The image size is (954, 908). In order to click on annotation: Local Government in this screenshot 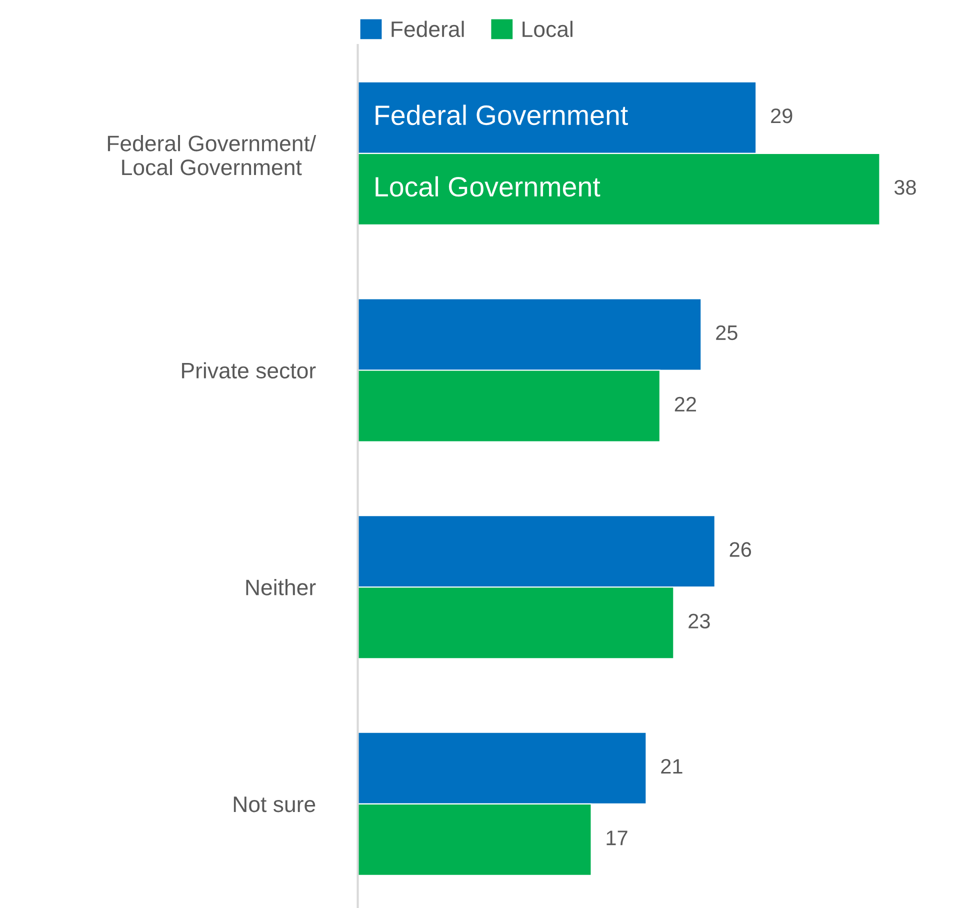, I will do `click(488, 186)`.